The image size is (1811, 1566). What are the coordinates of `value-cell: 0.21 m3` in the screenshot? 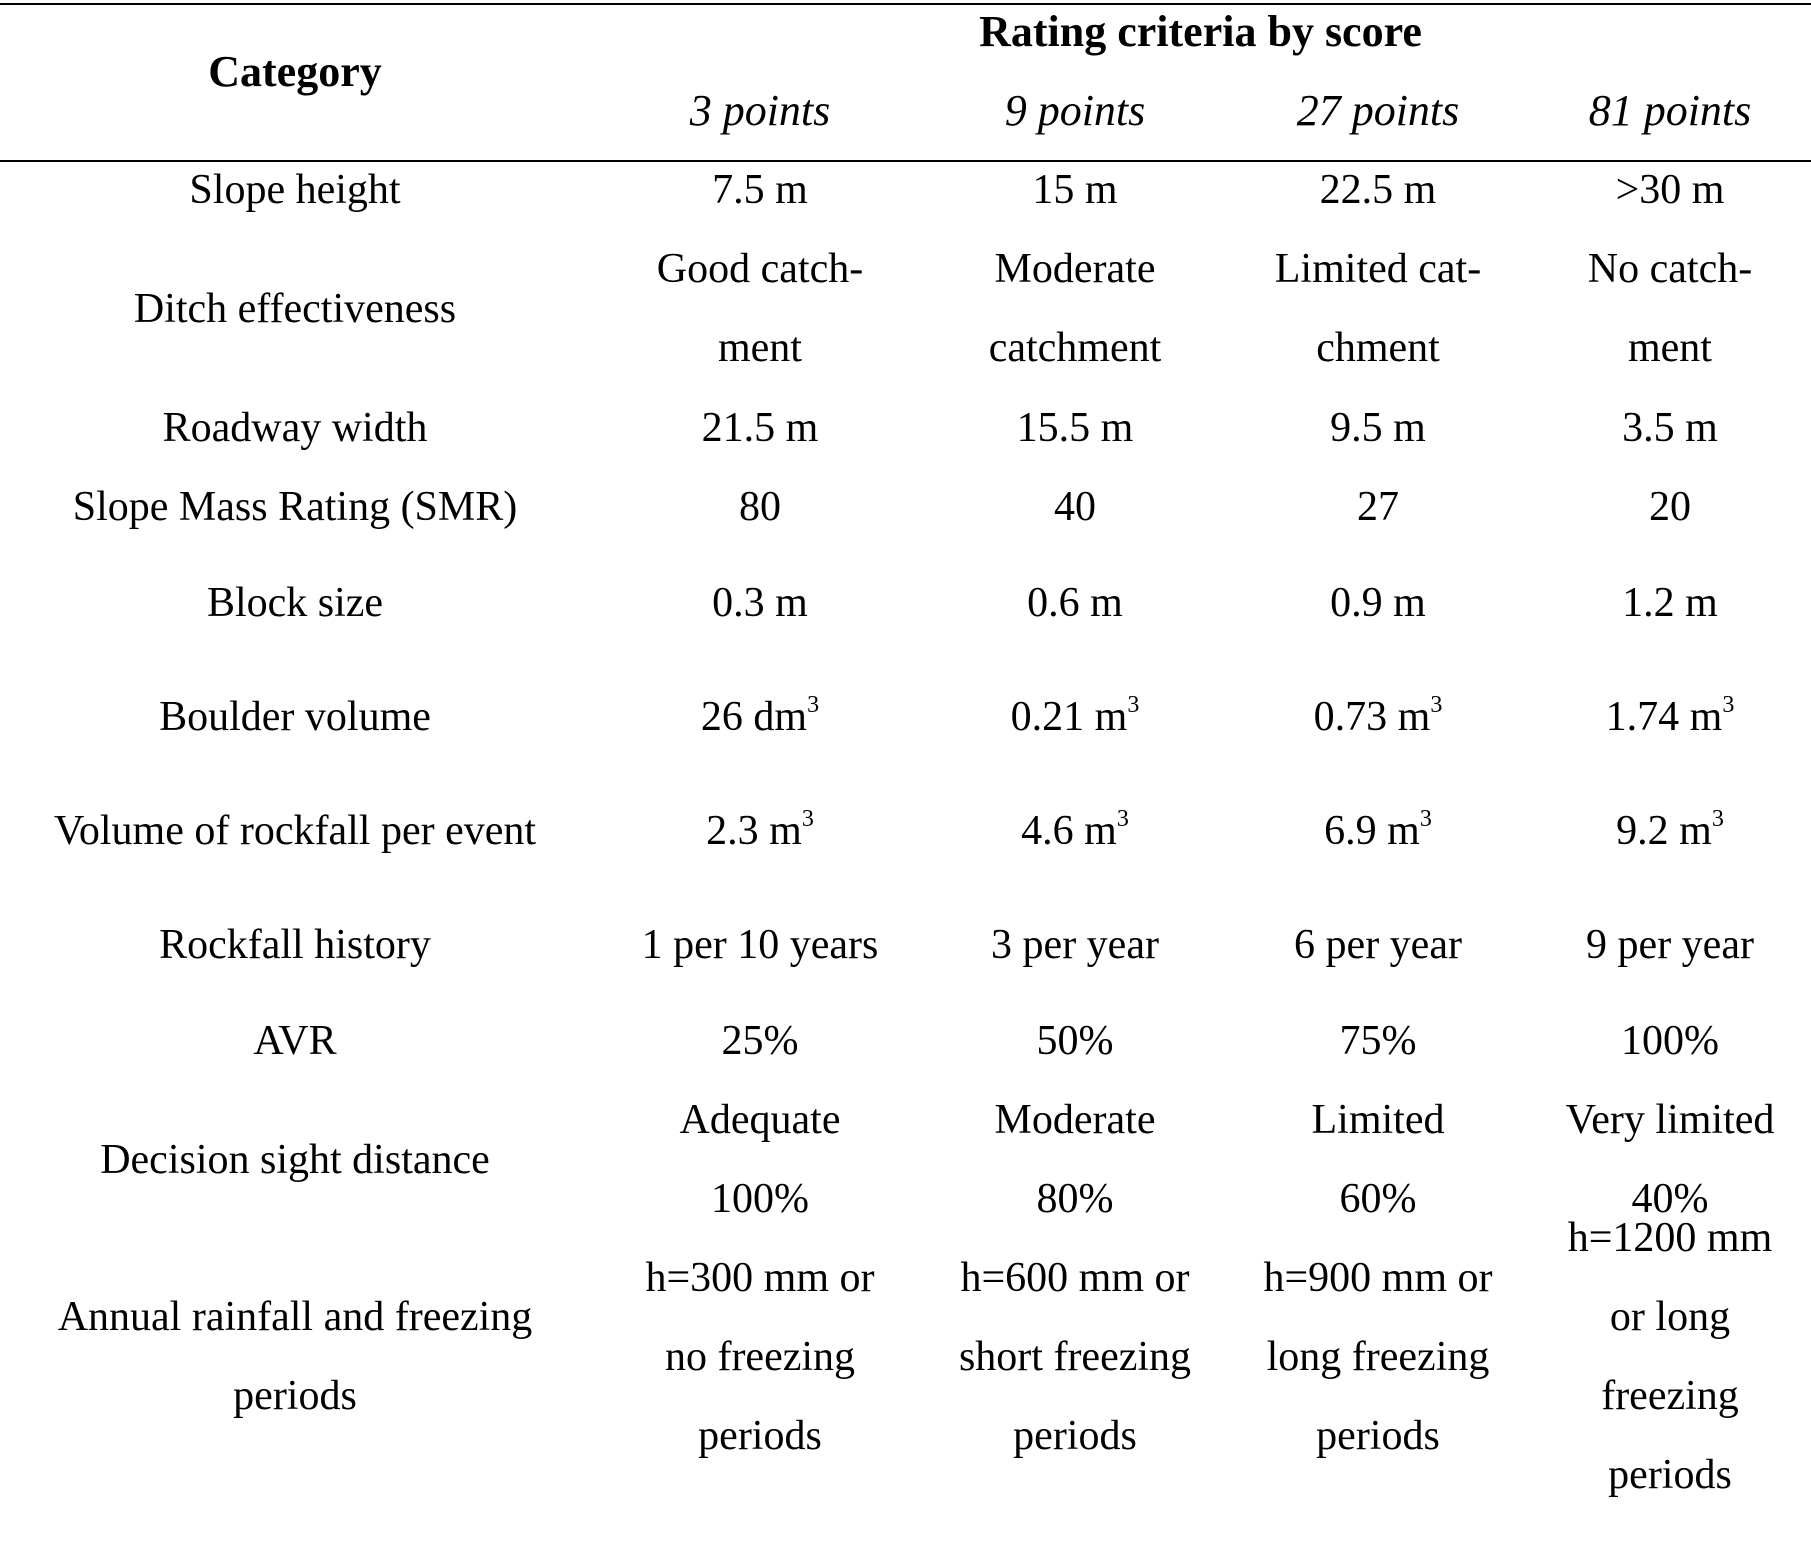 It's located at (1075, 717).